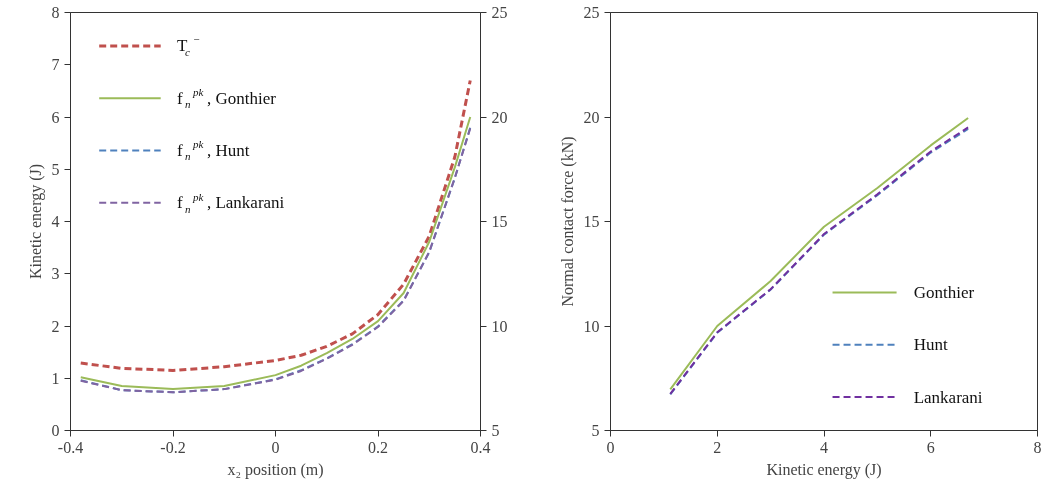 The image size is (1057, 492). I want to click on y2-tick-label: 25, so click(499, 12).